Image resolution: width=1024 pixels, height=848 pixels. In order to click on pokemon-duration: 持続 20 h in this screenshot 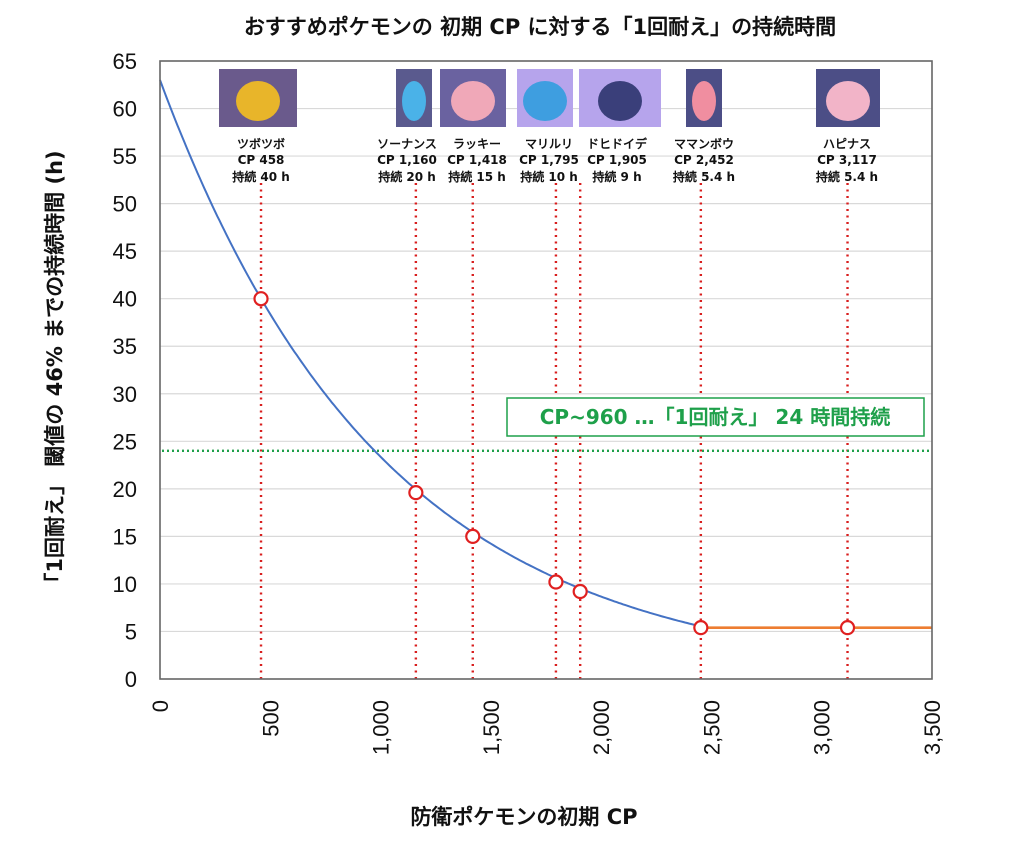, I will do `click(407, 176)`.